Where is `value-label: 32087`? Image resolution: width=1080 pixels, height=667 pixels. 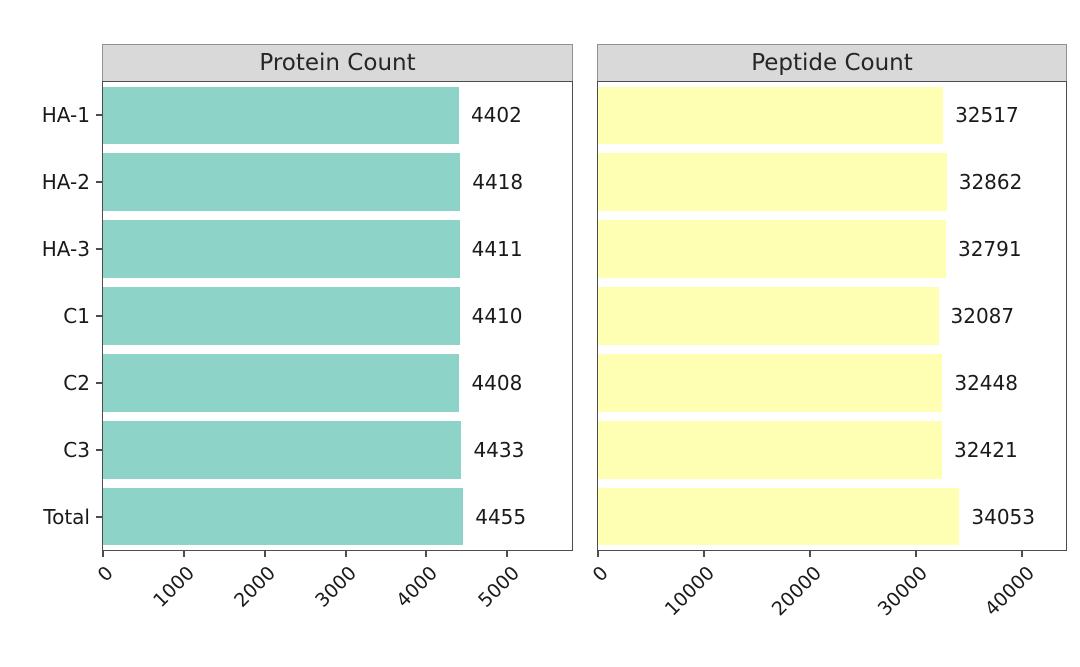 value-label: 32087 is located at coordinates (982, 315).